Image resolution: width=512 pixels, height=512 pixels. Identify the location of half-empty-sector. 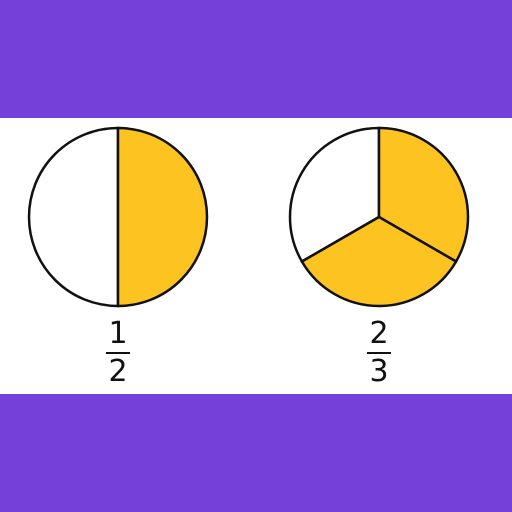
(73, 217).